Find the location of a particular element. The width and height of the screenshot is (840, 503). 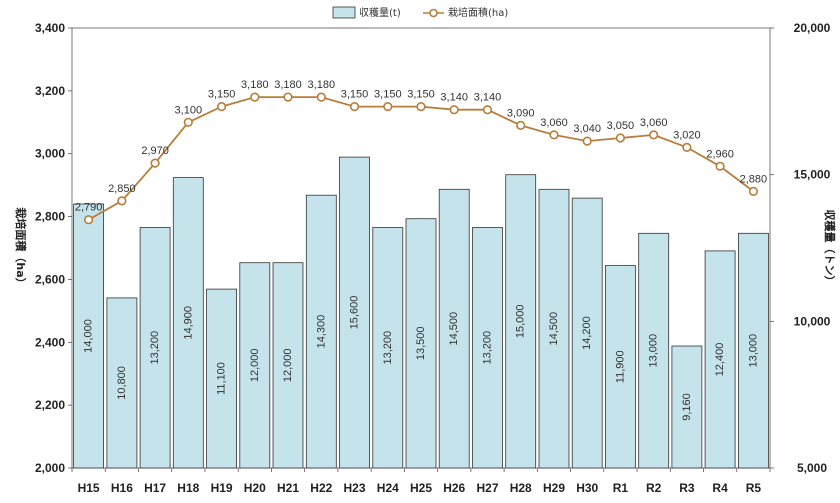

x-tick-label: H18 is located at coordinates (188, 488).